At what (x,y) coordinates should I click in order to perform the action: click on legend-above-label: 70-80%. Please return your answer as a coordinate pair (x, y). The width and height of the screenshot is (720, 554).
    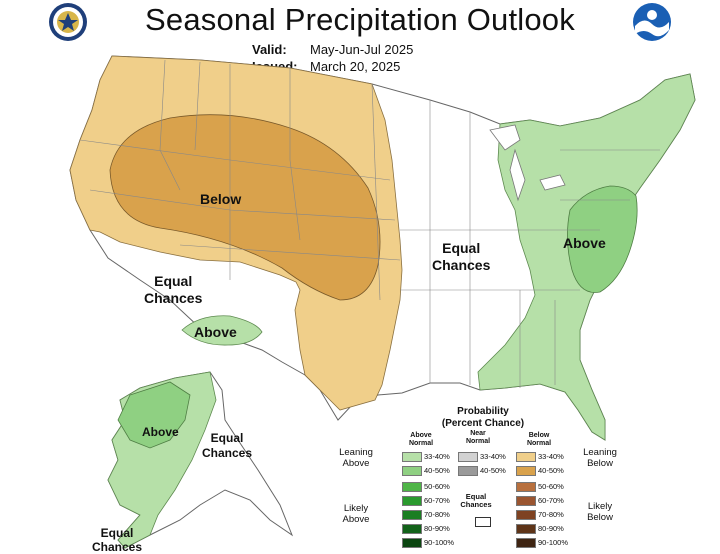
    Looking at the image, I should click on (437, 514).